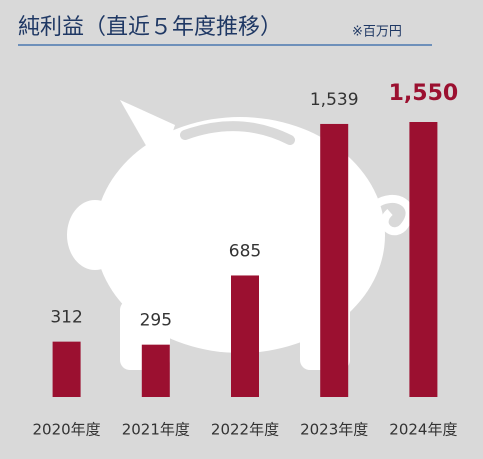 The image size is (483, 459). What do you see at coordinates (237, 133) in the screenshot?
I see `coin-slot` at bounding box center [237, 133].